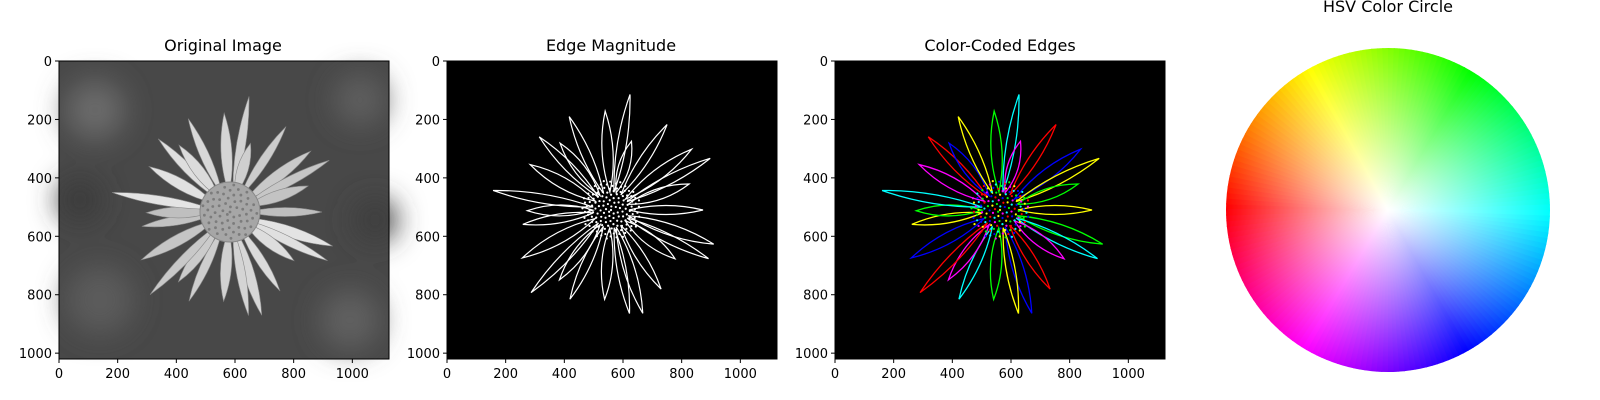  What do you see at coordinates (447, 374) in the screenshot?
I see `x-tick-label: 0` at bounding box center [447, 374].